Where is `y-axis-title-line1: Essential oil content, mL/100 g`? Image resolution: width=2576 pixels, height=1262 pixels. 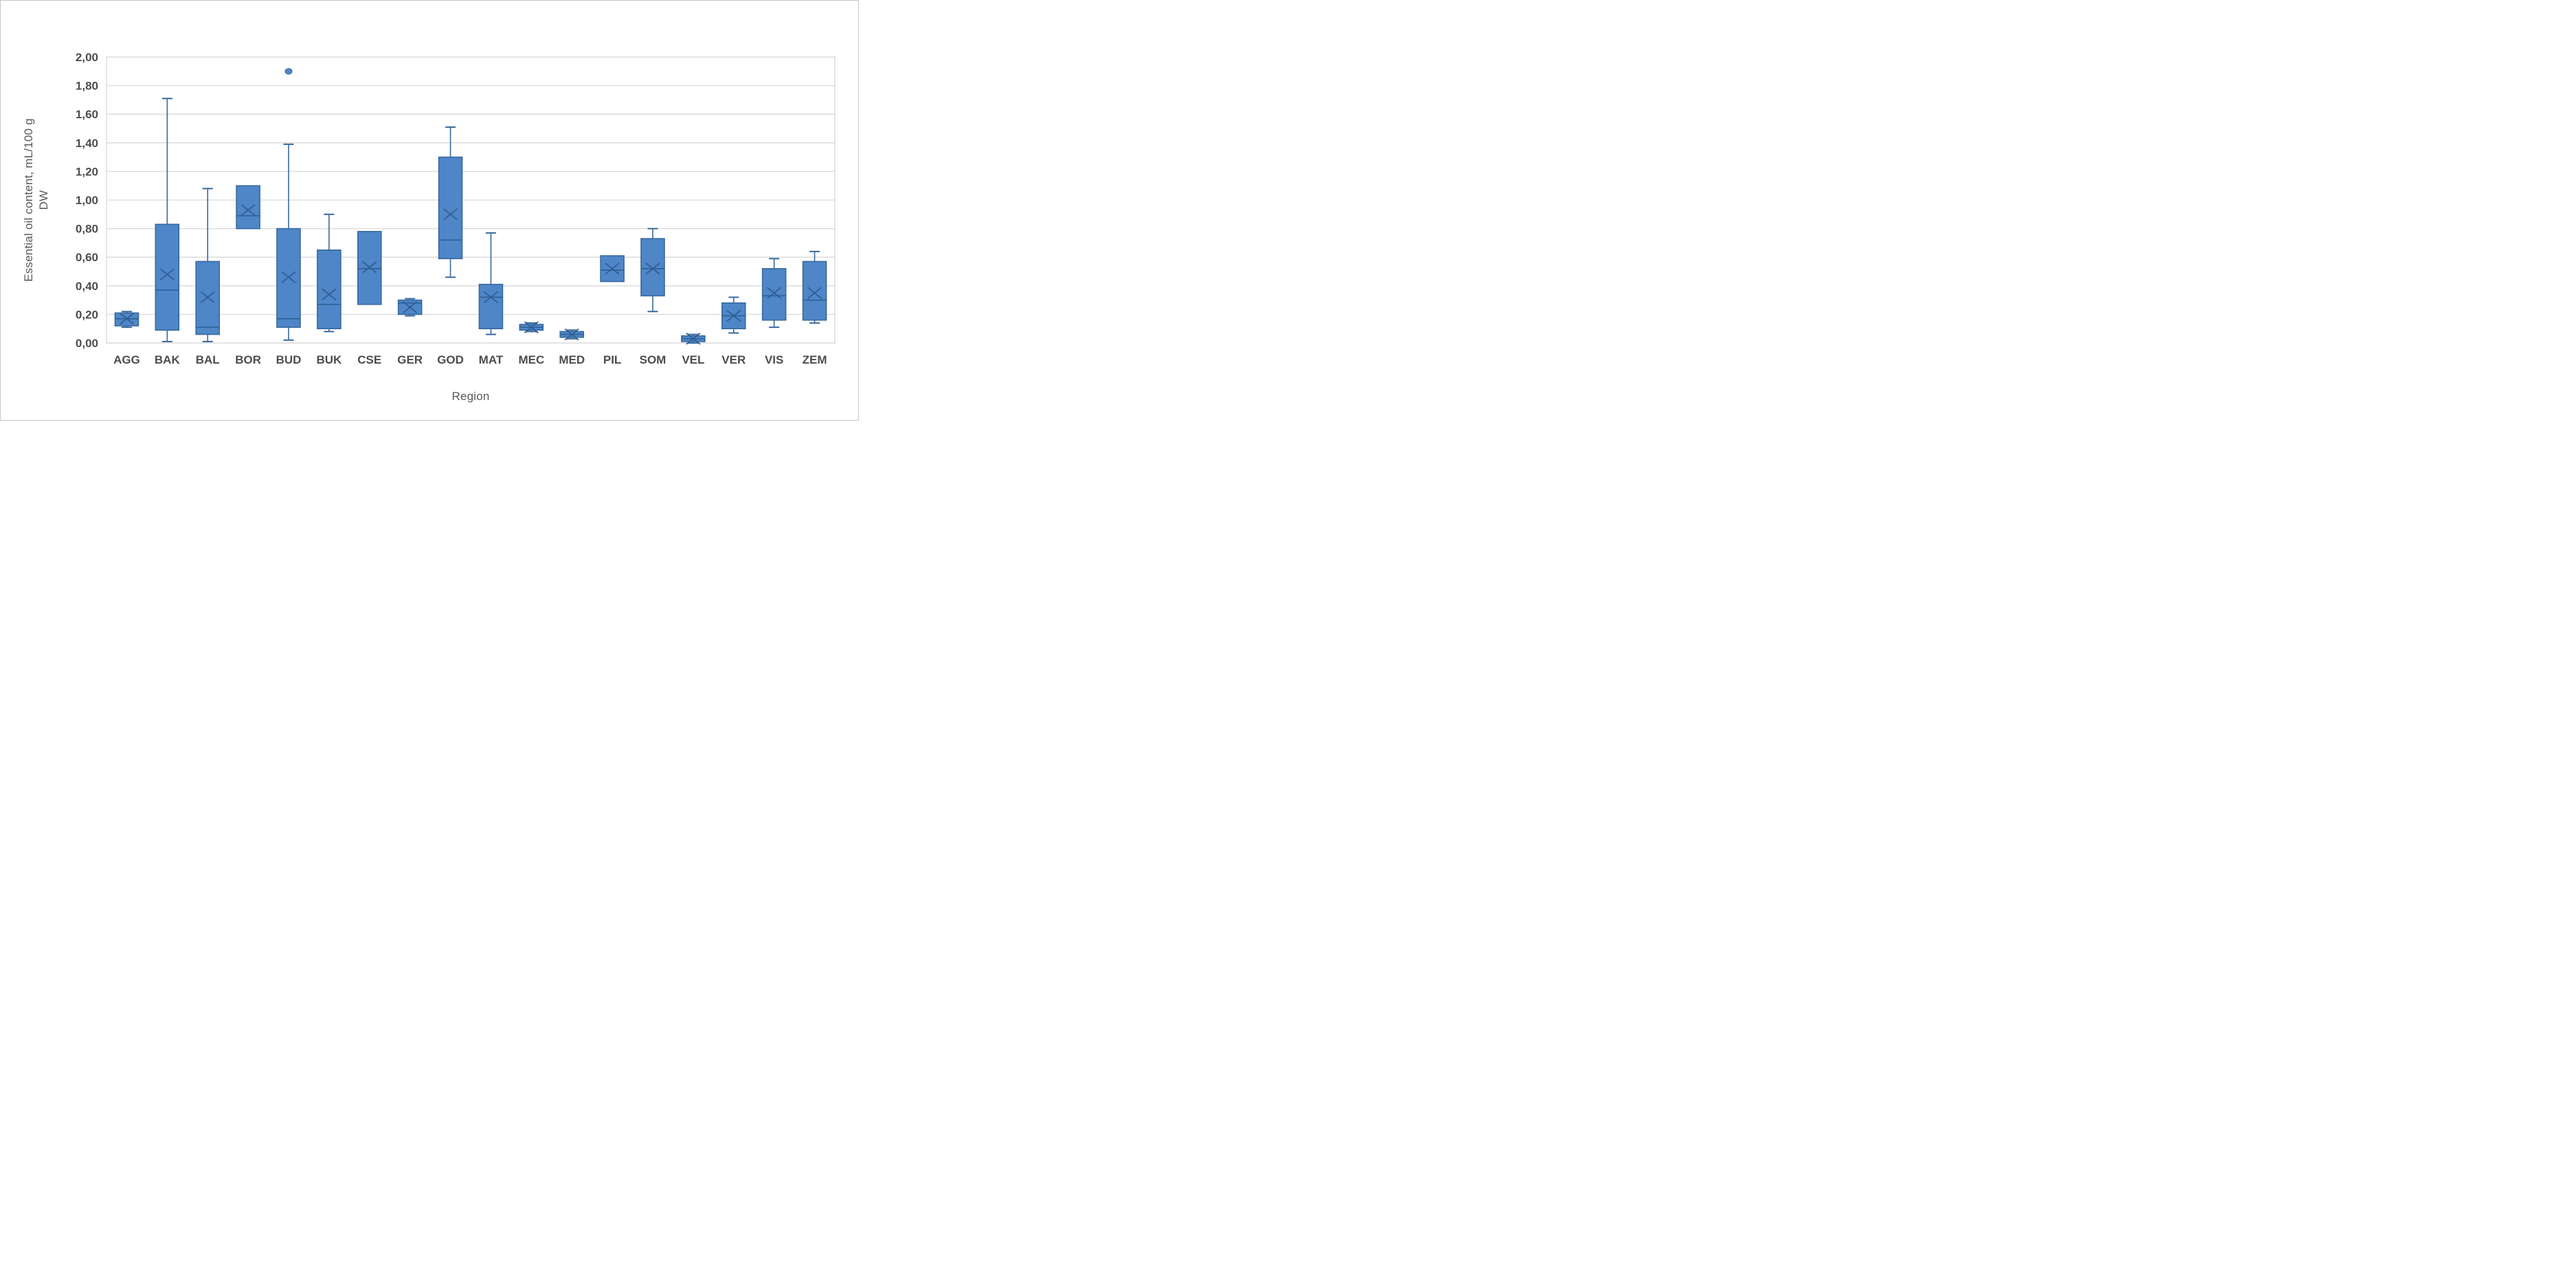 y-axis-title-line1: Essential oil content, mL/100 g is located at coordinates (28, 200).